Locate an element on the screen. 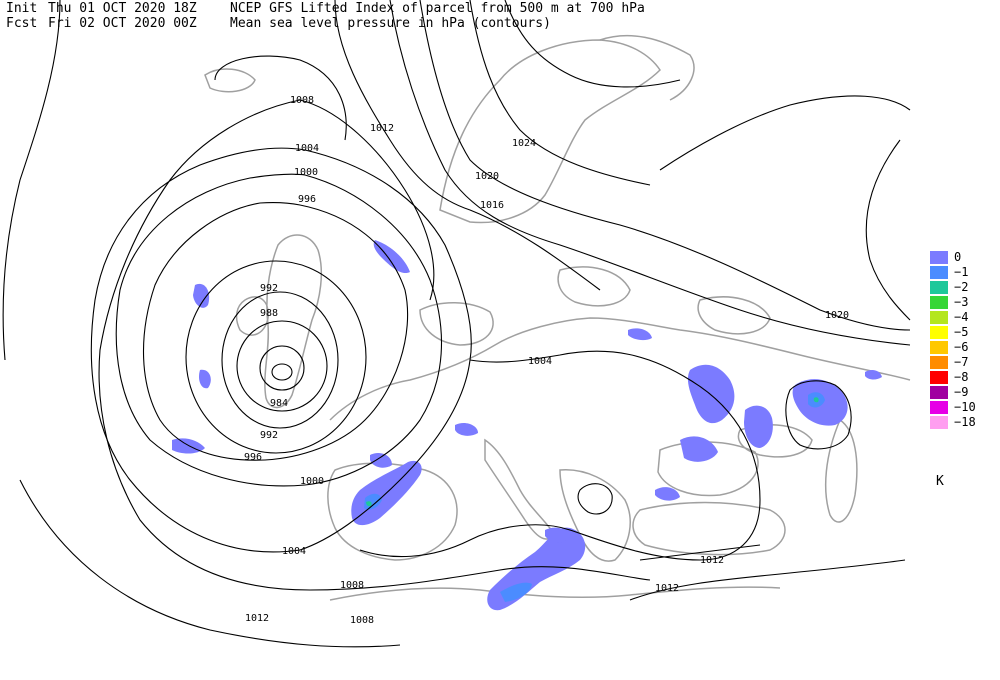  li-area-ukraine is located at coordinates (711, 394).